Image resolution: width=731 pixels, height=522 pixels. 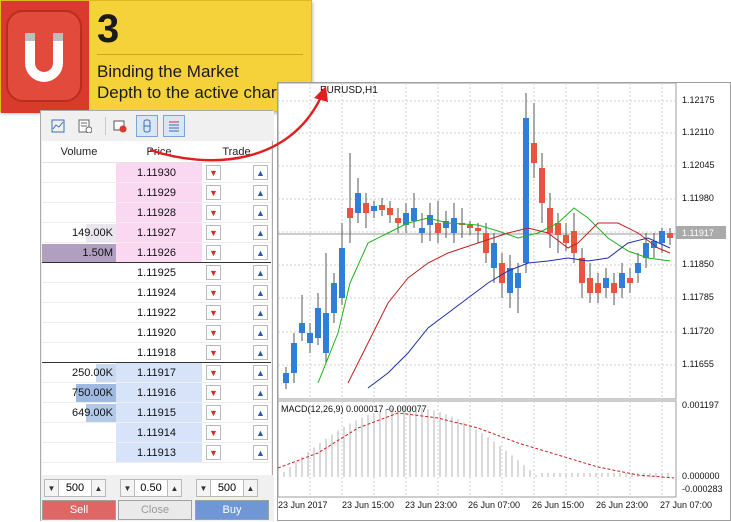 What do you see at coordinates (79, 510) in the screenshot?
I see `sell-button: Sell` at bounding box center [79, 510].